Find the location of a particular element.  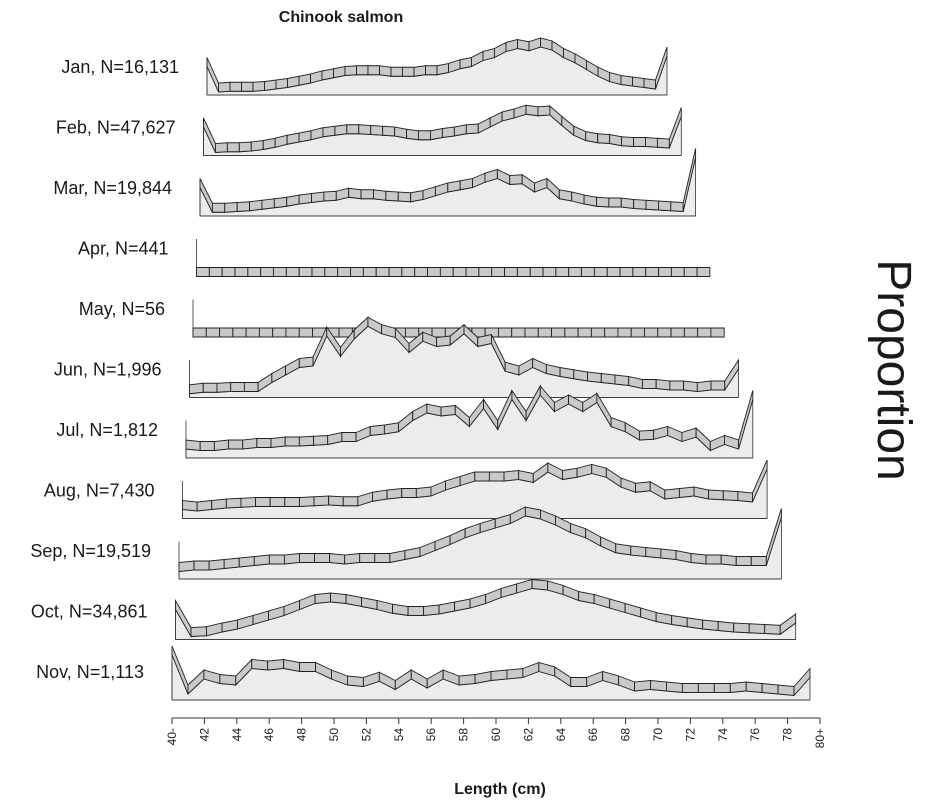

x-tick-label: 70 is located at coordinates (658, 735).